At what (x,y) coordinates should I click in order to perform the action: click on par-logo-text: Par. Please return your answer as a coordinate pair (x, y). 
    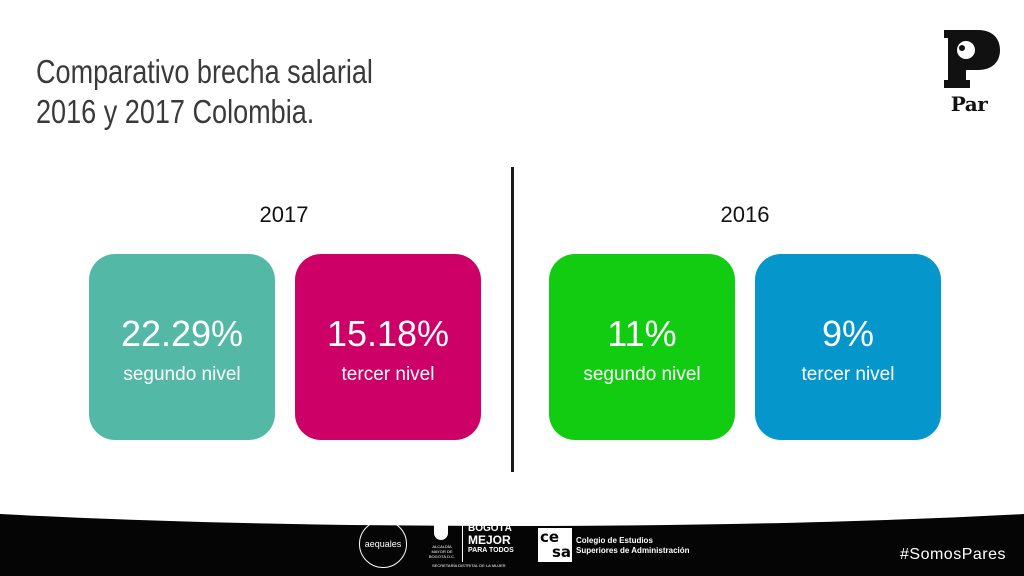
    Looking at the image, I should click on (969, 104).